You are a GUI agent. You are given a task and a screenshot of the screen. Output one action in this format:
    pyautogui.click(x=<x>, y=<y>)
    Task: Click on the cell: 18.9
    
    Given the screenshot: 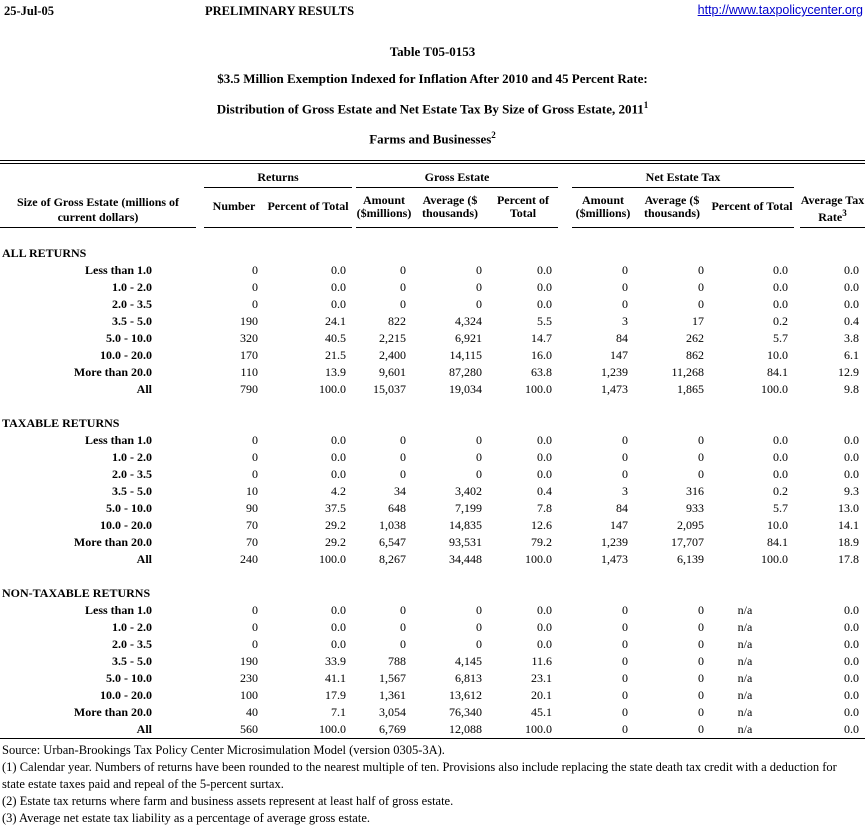 What is the action you would take?
    pyautogui.click(x=848, y=541)
    